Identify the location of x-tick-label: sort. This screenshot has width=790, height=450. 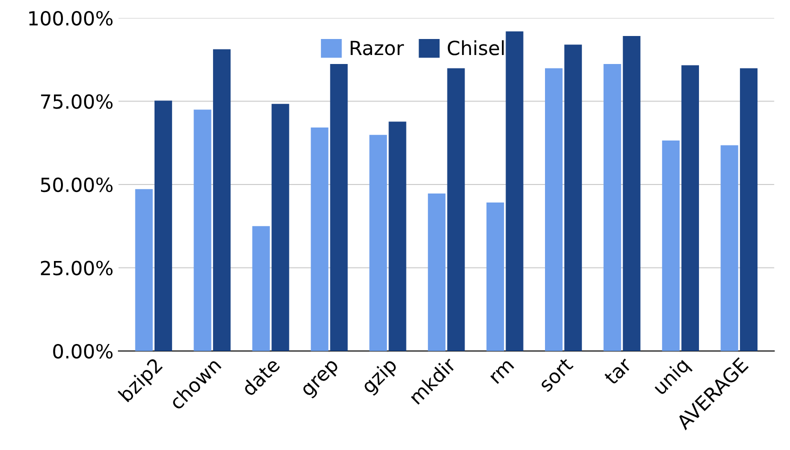
(556, 374).